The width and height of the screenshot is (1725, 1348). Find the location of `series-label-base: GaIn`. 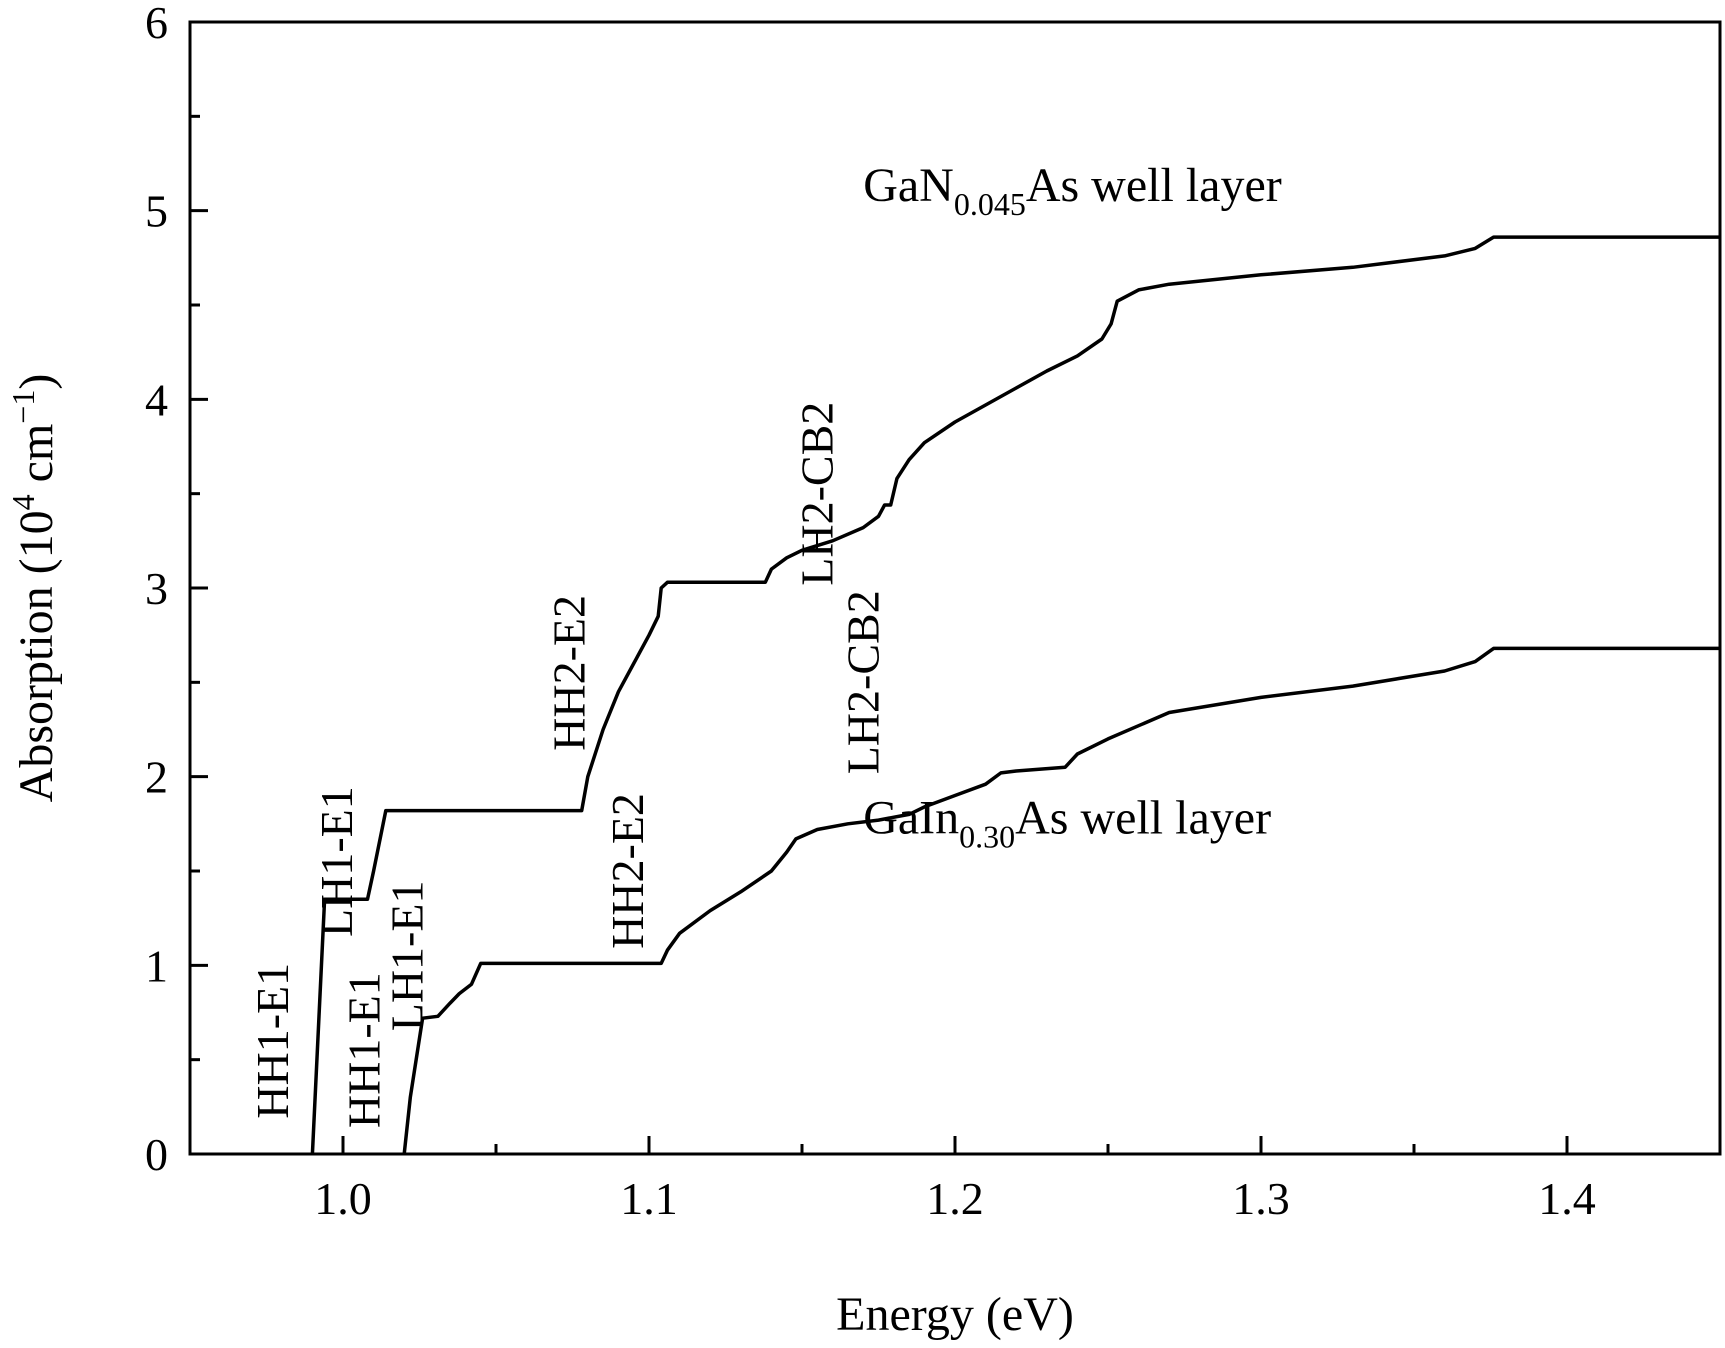

series-label-base: GaIn is located at coordinates (911, 817).